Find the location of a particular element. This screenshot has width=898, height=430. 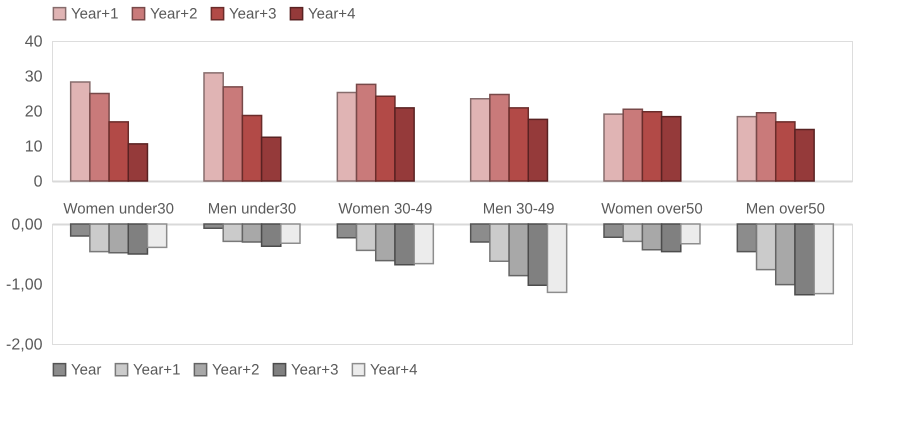

x-tick-label: Women under30 is located at coordinates (118, 209).